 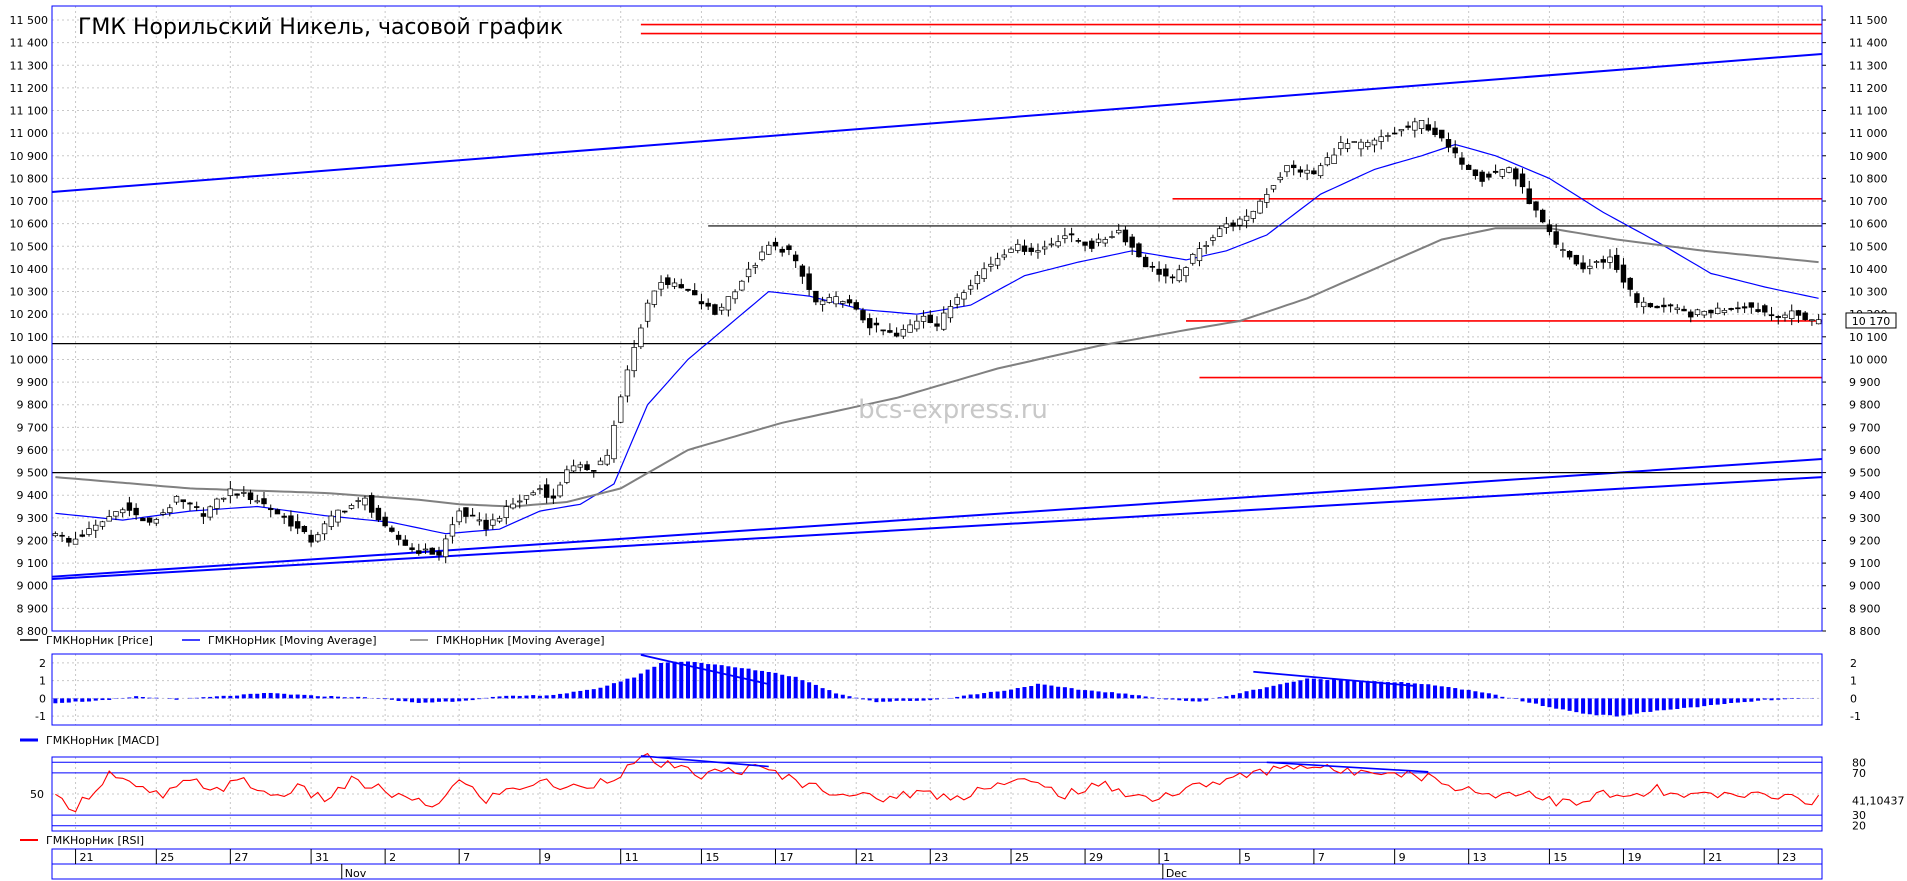 I want to click on price-y-tick-label-right: 9 400, so click(x=1865, y=495).